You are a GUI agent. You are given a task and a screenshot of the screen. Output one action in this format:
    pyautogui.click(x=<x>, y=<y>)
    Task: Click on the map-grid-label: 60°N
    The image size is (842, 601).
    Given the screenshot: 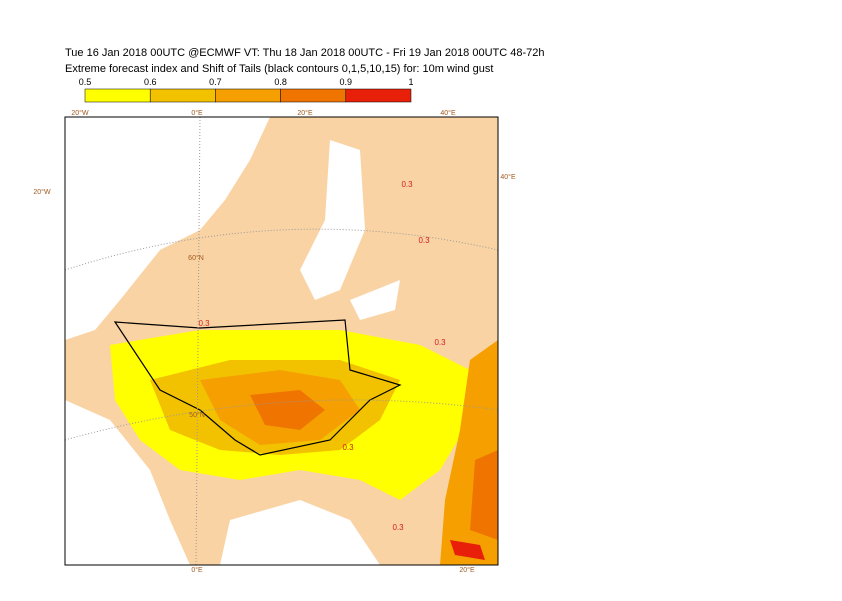 What is the action you would take?
    pyautogui.click(x=196, y=258)
    